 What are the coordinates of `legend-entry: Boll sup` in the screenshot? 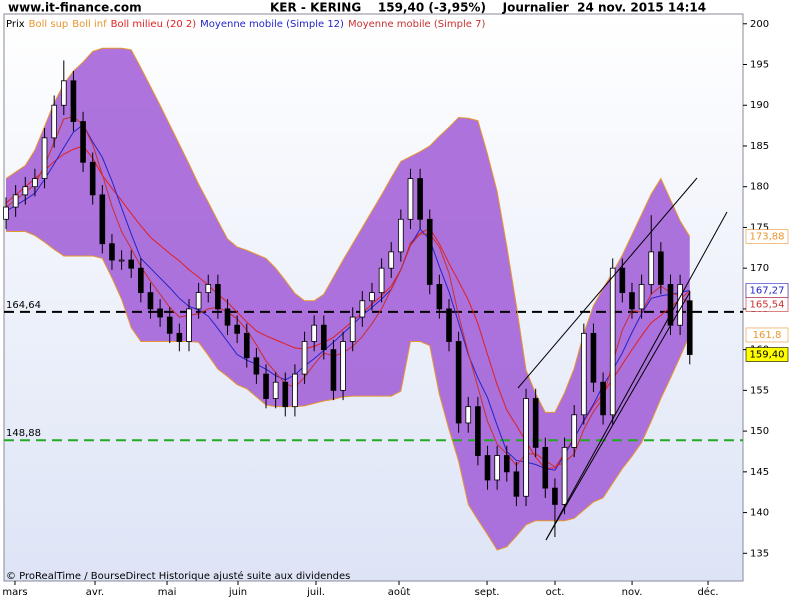 It's located at (49, 24).